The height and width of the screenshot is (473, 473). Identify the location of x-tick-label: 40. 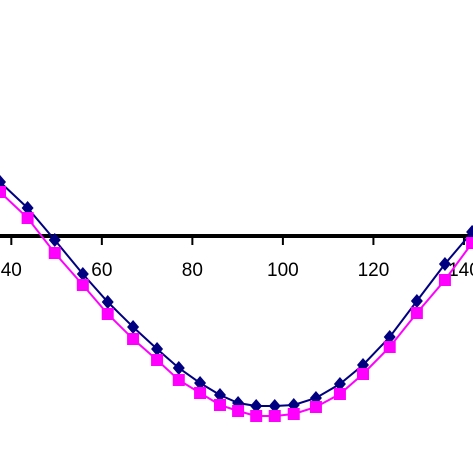
(11, 270).